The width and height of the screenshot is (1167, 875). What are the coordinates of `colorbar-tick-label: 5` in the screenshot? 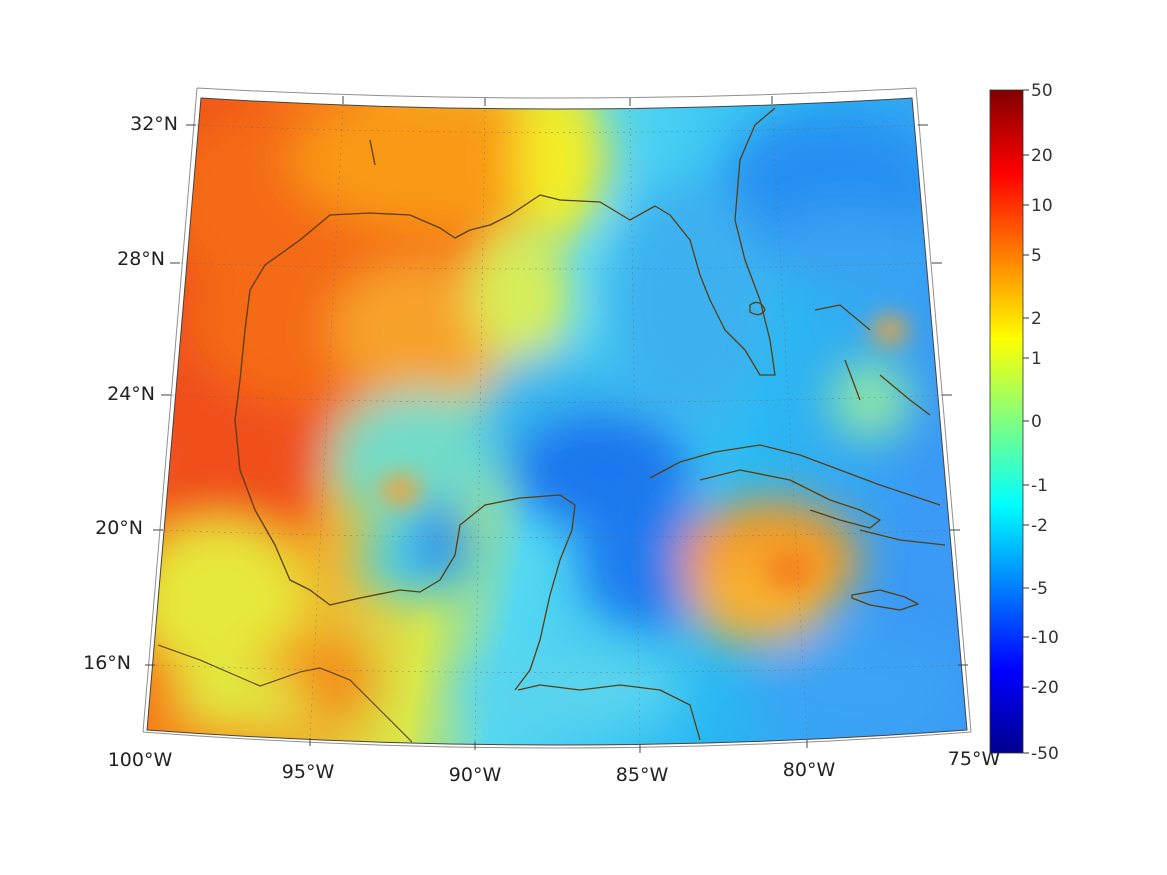 It's located at (1036, 256).